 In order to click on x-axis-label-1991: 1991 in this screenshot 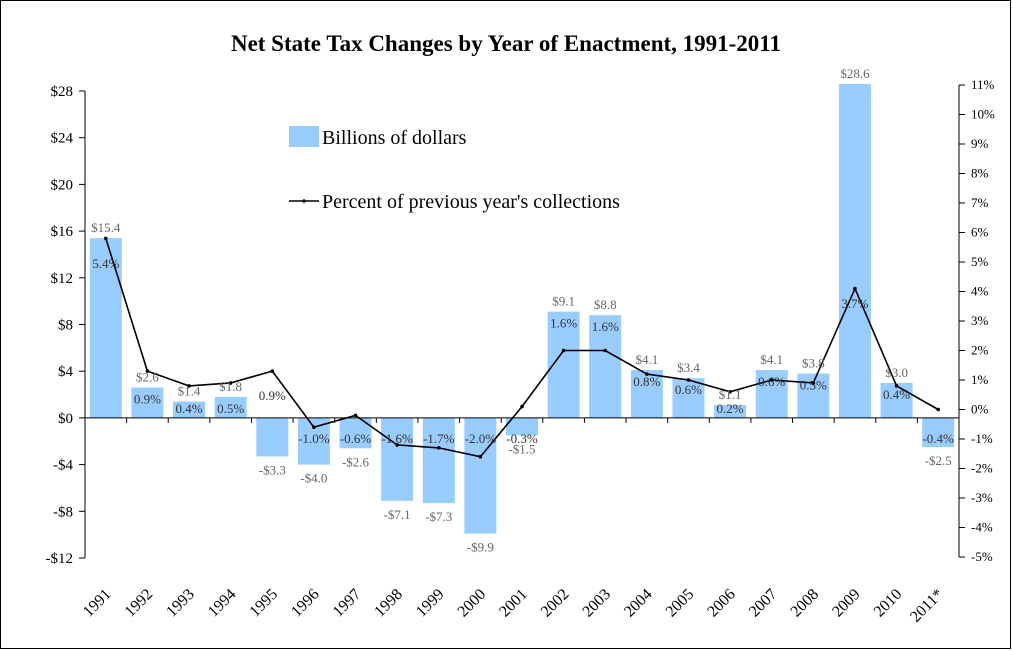, I will do `click(97, 603)`.